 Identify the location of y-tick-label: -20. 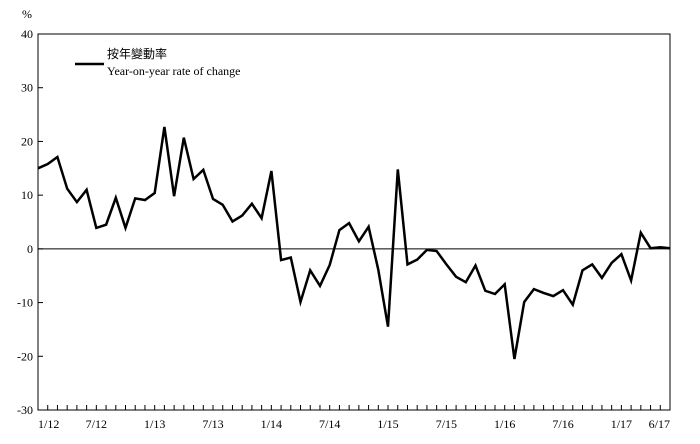
(25, 356).